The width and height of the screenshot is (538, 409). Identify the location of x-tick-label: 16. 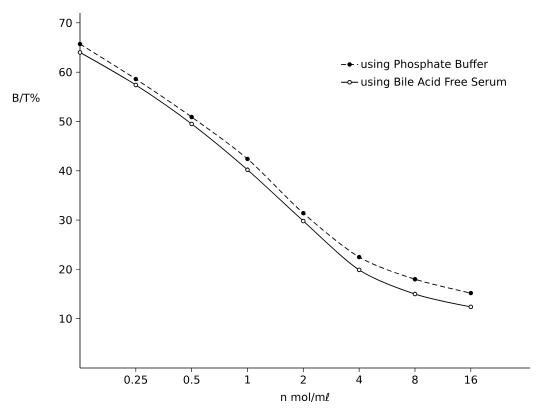
(471, 380).